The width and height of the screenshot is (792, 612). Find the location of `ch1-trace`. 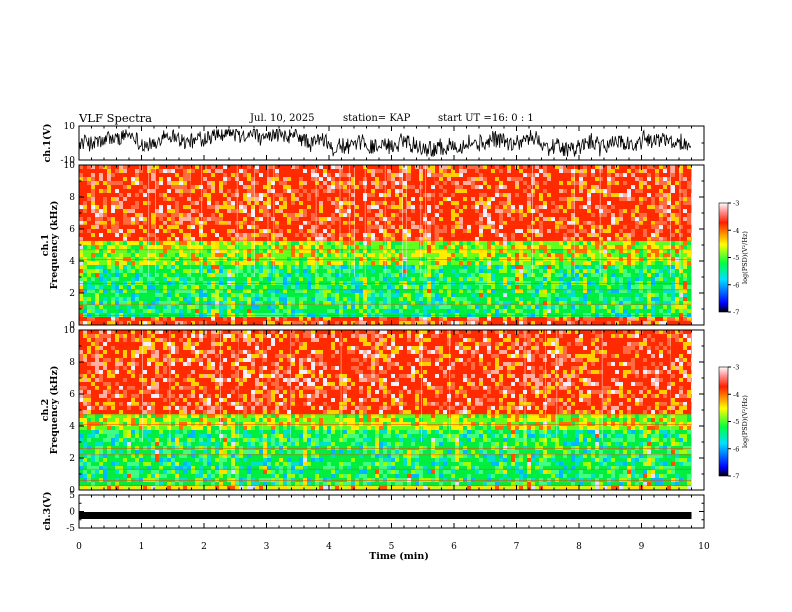

ch1-trace is located at coordinates (385, 142).